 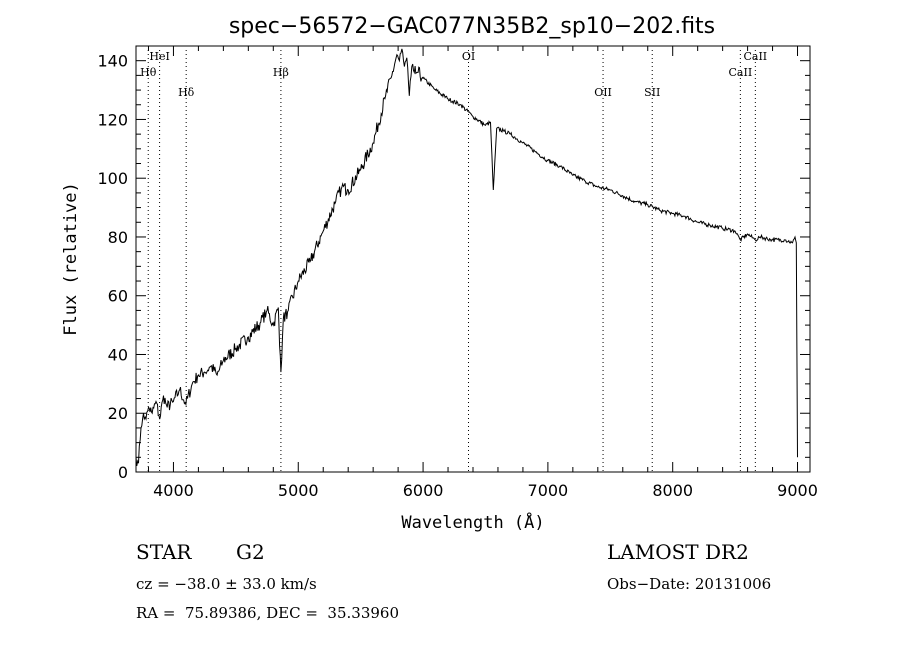 I want to click on x-tick-label-5: 9000, so click(x=797, y=490).